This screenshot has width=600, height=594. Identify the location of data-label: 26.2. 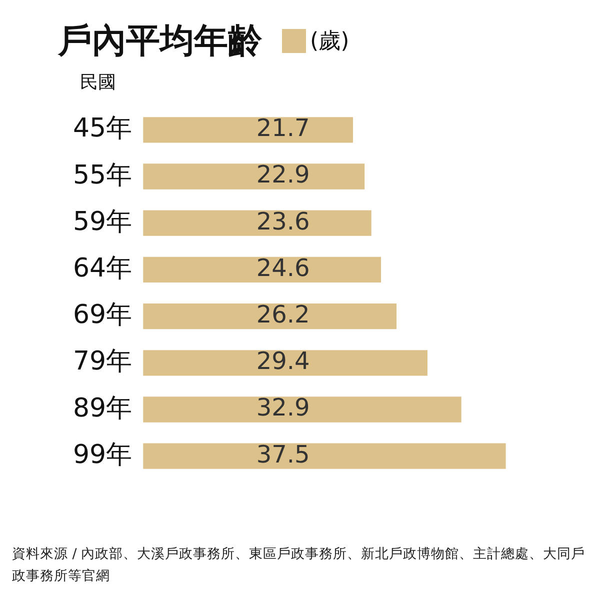
(283, 314).